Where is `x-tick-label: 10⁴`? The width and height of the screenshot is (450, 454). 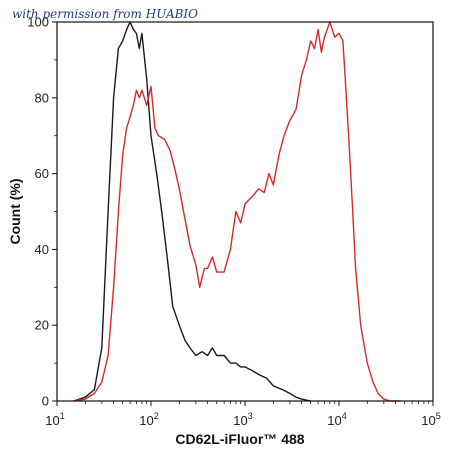
x-tick-label: 10⁴ is located at coordinates (336, 419).